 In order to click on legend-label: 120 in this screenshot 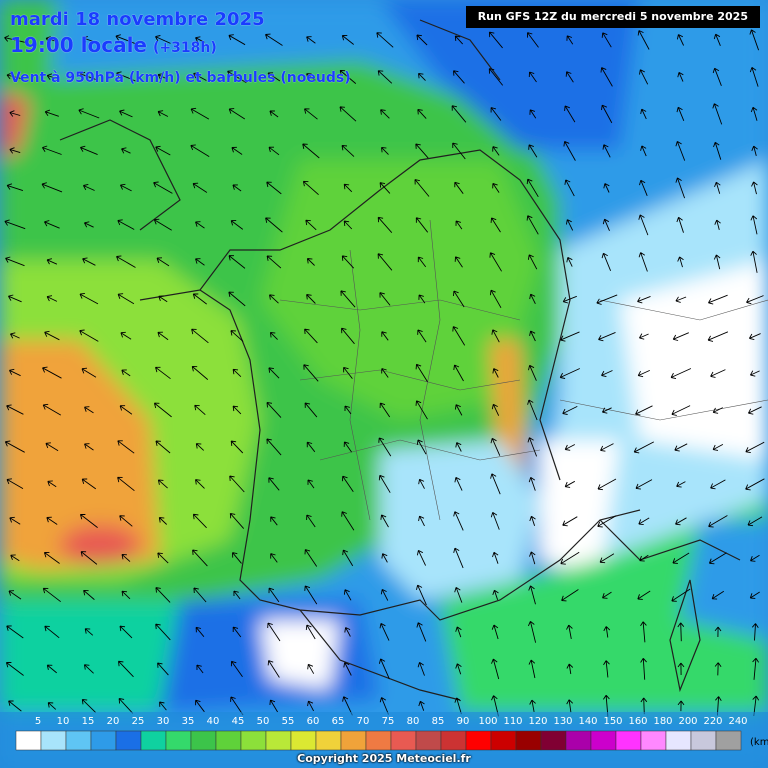, I will do `click(537, 721)`.